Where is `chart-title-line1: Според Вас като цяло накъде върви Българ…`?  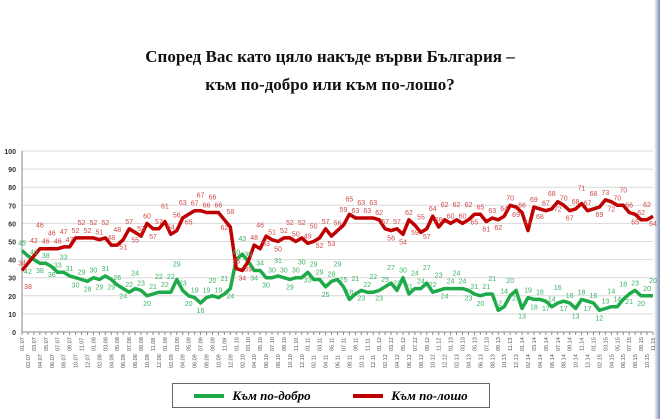 chart-title-line1: Според Вас като цяло накъде върви Българ… is located at coordinates (330, 56).